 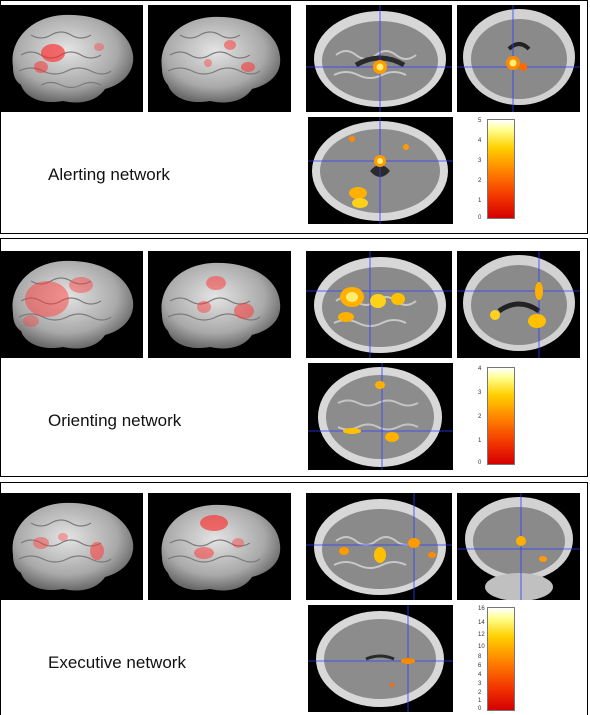 What do you see at coordinates (117, 662) in the screenshot?
I see `network-label: Executive network` at bounding box center [117, 662].